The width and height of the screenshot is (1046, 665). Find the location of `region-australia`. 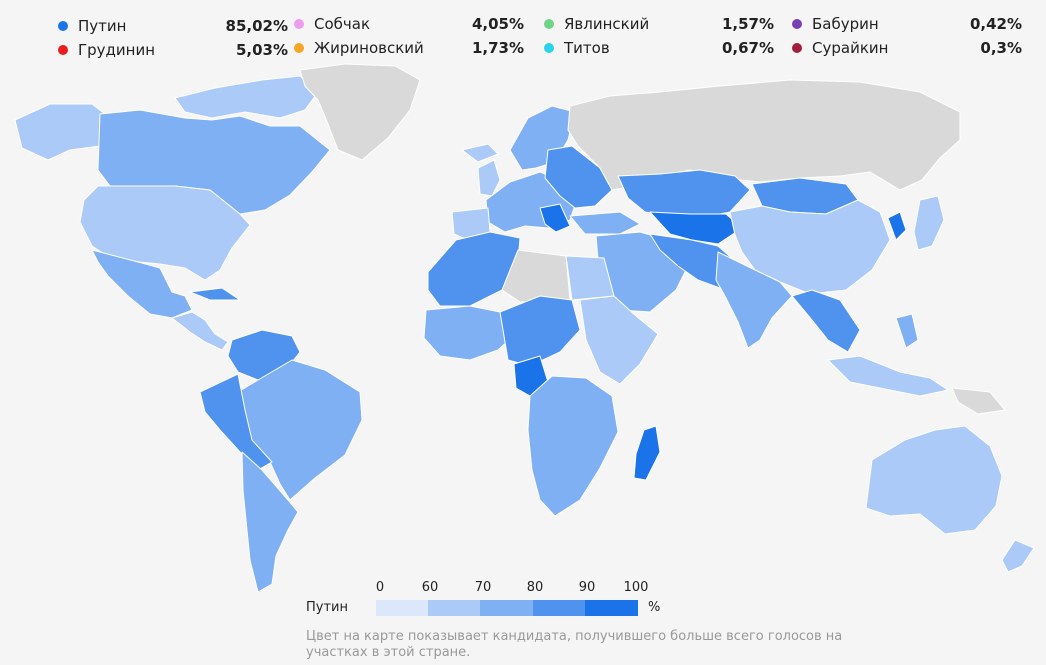

region-australia is located at coordinates (934, 480).